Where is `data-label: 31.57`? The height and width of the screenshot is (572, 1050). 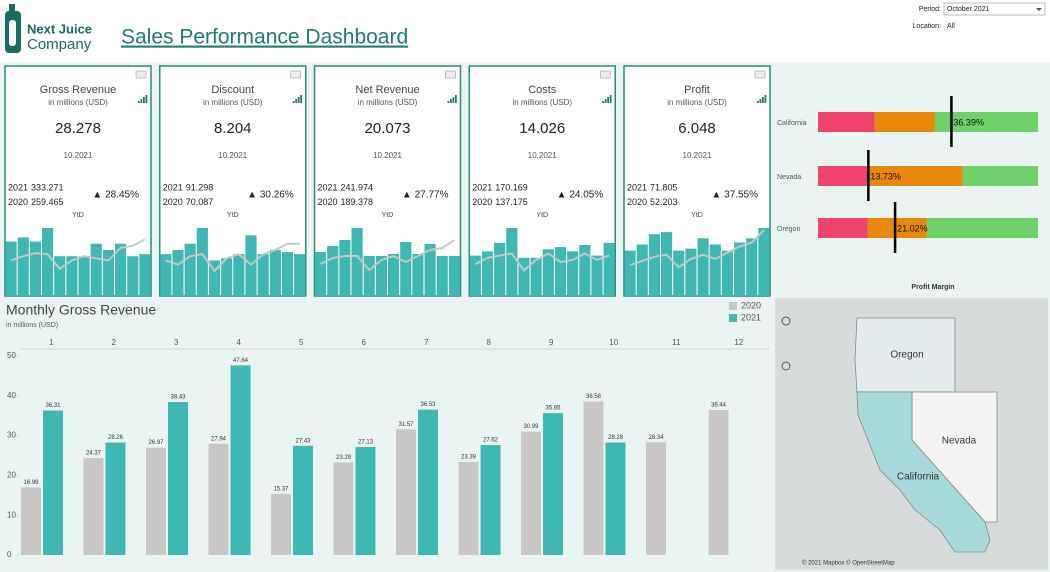 data-label: 31.57 is located at coordinates (406, 425).